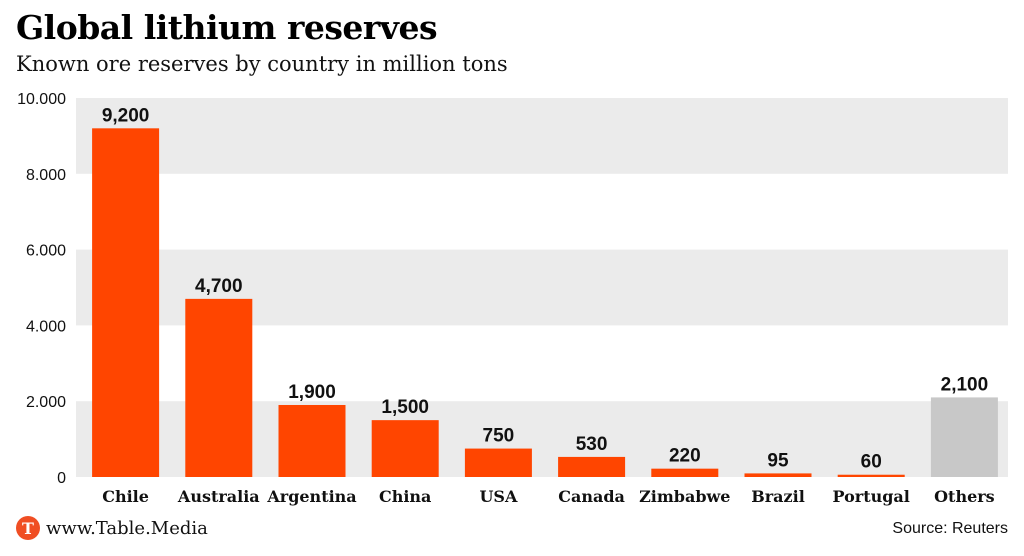  Describe the element at coordinates (871, 496) in the screenshot. I see `x-tick-label: Portugal` at that location.